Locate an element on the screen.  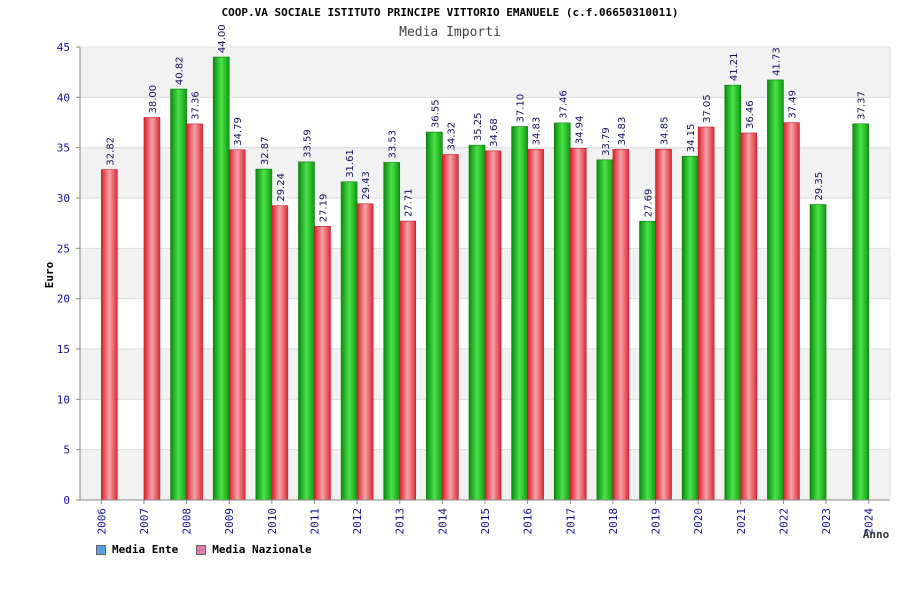
data-label: 37.37 is located at coordinates (862, 105).